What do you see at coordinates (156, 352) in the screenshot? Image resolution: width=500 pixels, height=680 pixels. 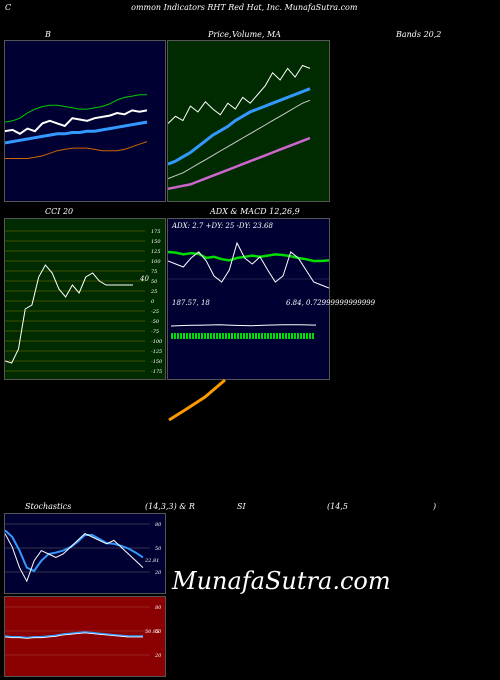 I see `cci-tick-label: -125` at bounding box center [156, 352].